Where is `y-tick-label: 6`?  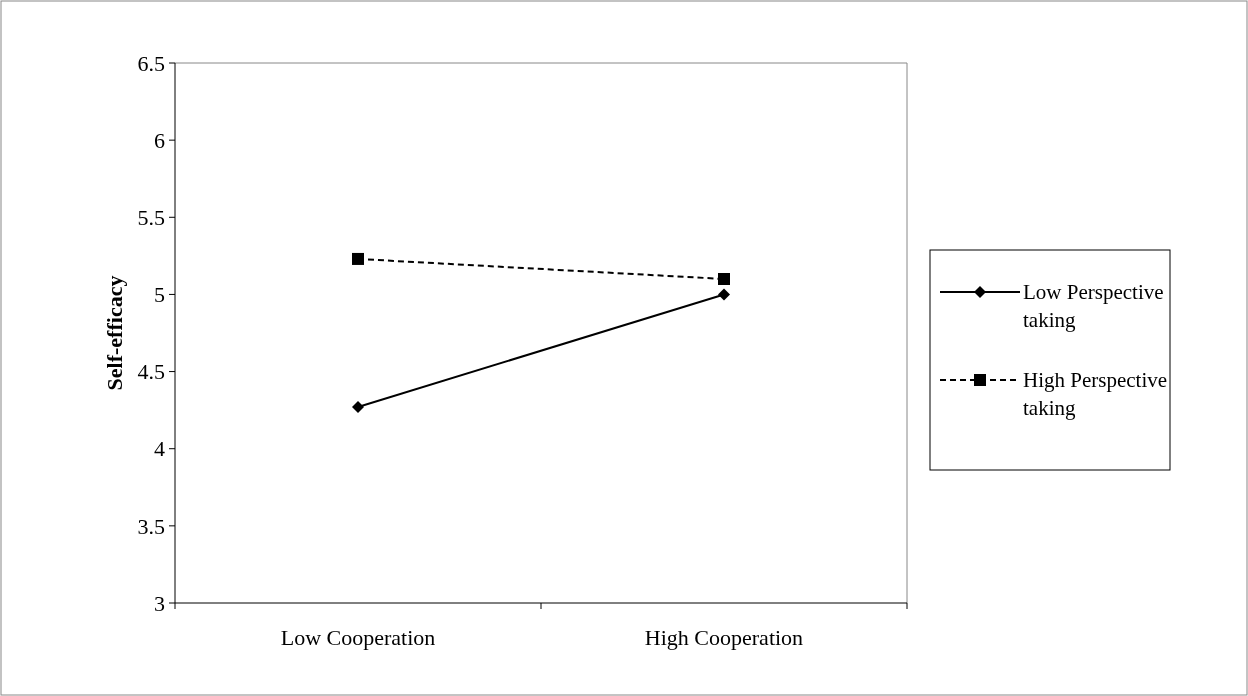
y-tick-label: 6 is located at coordinates (159, 140).